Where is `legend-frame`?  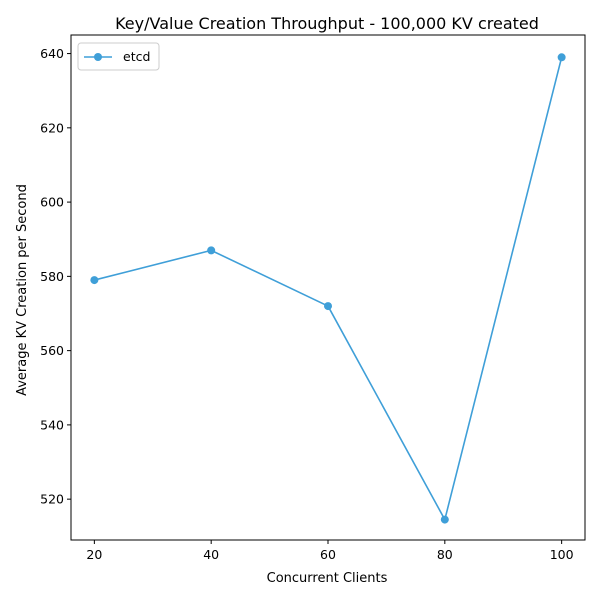 legend-frame is located at coordinates (118, 56).